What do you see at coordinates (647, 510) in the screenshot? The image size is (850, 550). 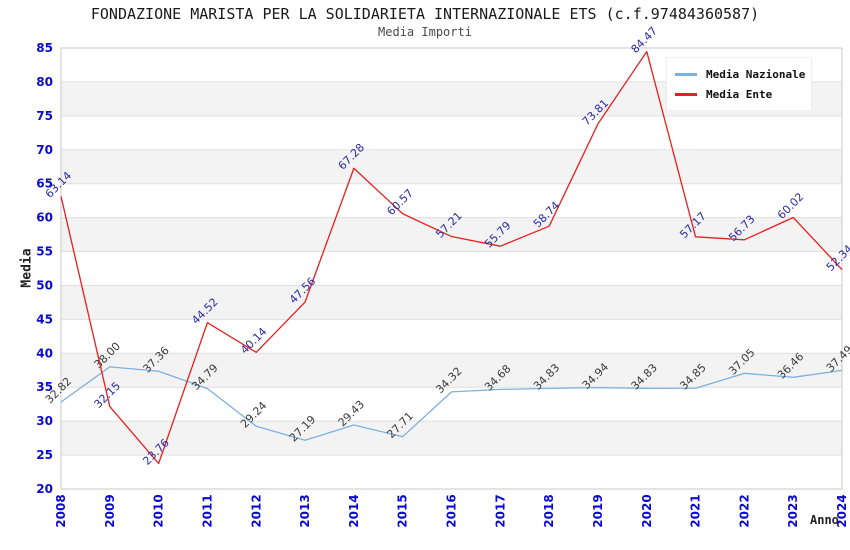 I see `svg-text: 2020` at bounding box center [647, 510].